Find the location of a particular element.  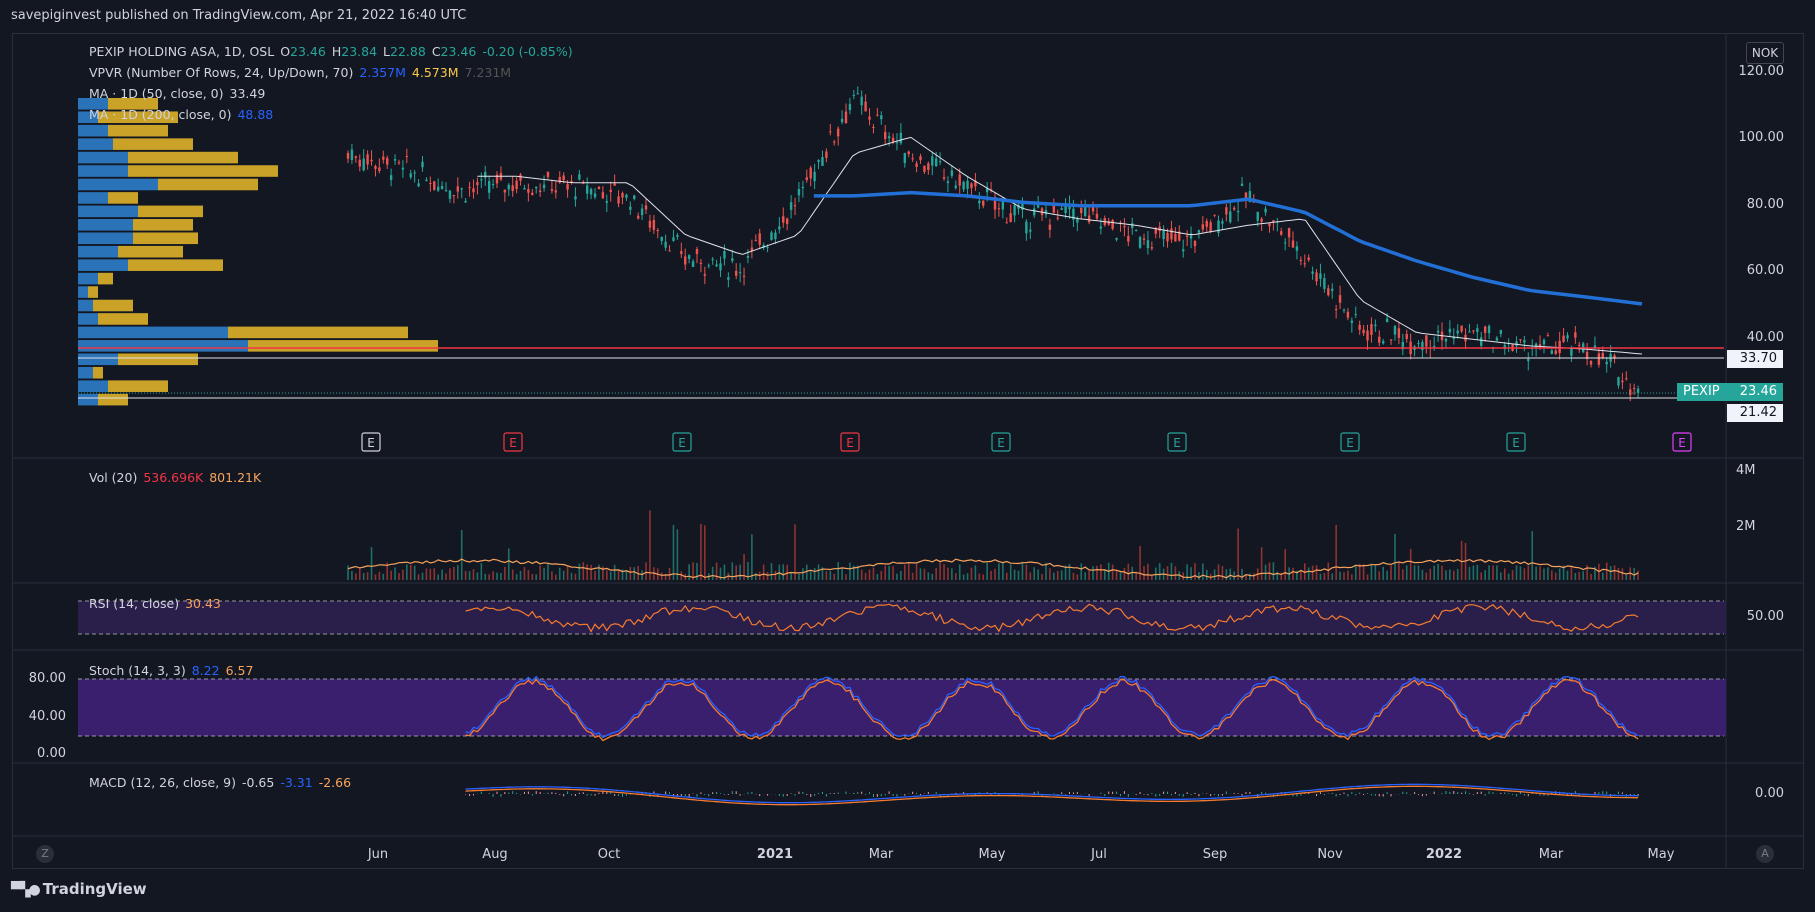

currency-button: NOK is located at coordinates (1765, 53).